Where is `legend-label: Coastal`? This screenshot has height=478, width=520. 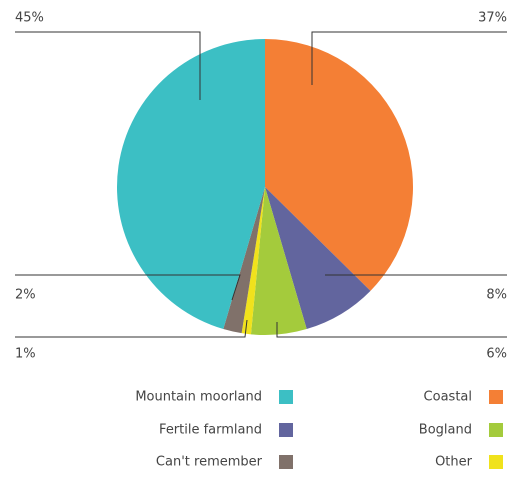
legend-label: Coastal is located at coordinates (448, 397).